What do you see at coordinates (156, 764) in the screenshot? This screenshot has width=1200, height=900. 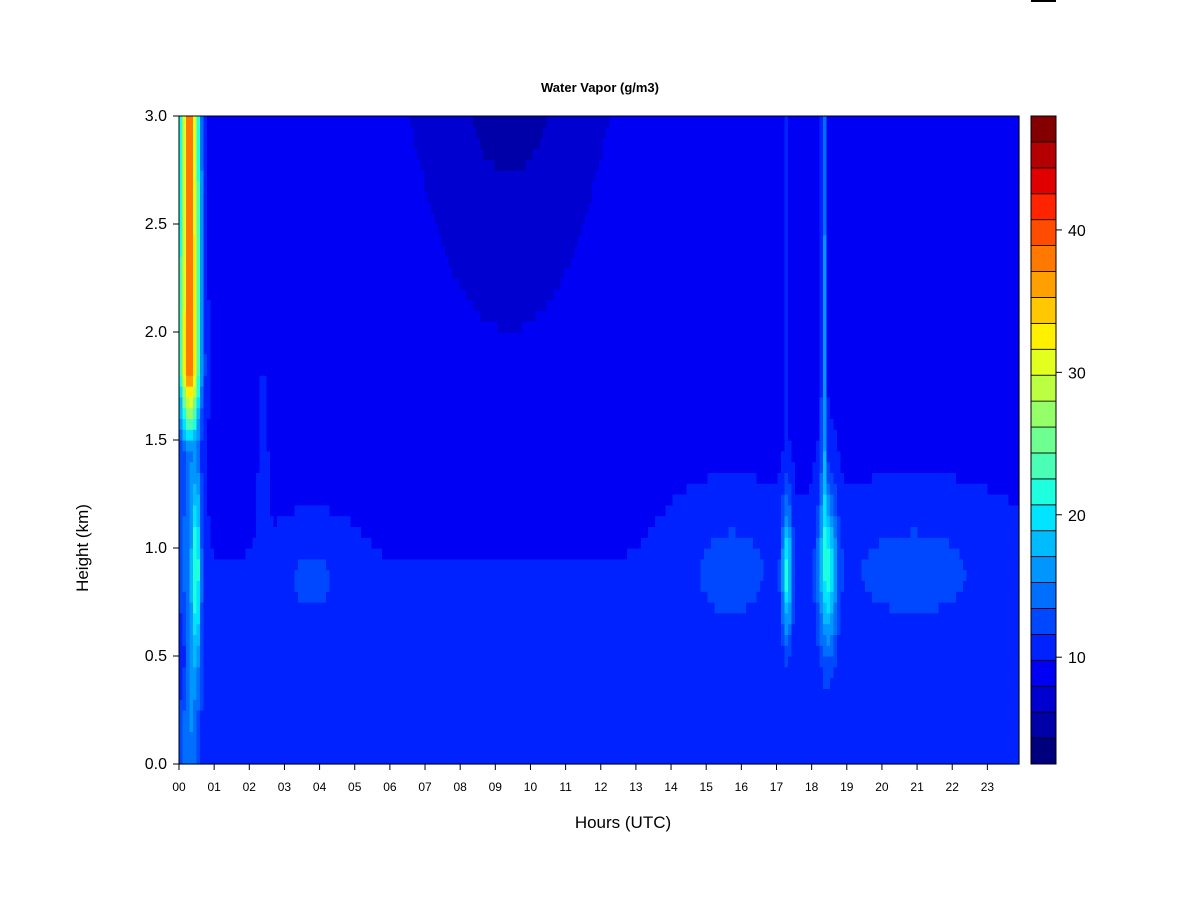 I see `y-tick-label: 0.0` at bounding box center [156, 764].